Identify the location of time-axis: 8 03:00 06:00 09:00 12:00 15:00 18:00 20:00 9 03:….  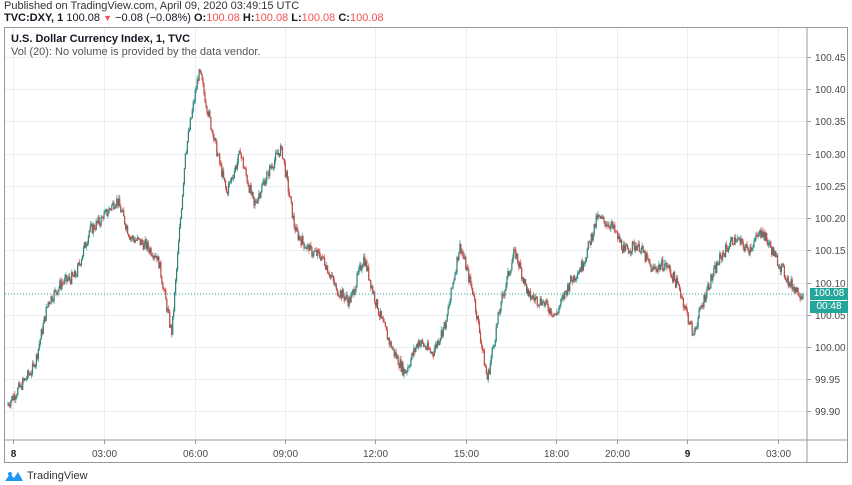
(401, 450).